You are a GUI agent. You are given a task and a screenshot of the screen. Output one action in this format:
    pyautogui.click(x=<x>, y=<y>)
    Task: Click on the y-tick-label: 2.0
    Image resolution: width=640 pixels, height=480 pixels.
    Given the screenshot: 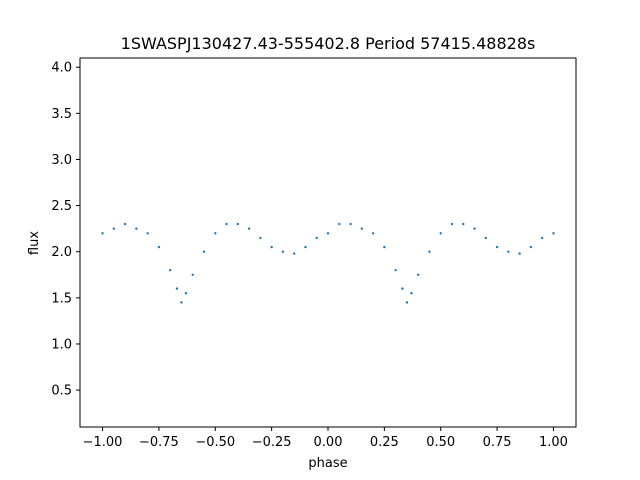 What is the action you would take?
    pyautogui.click(x=61, y=252)
    